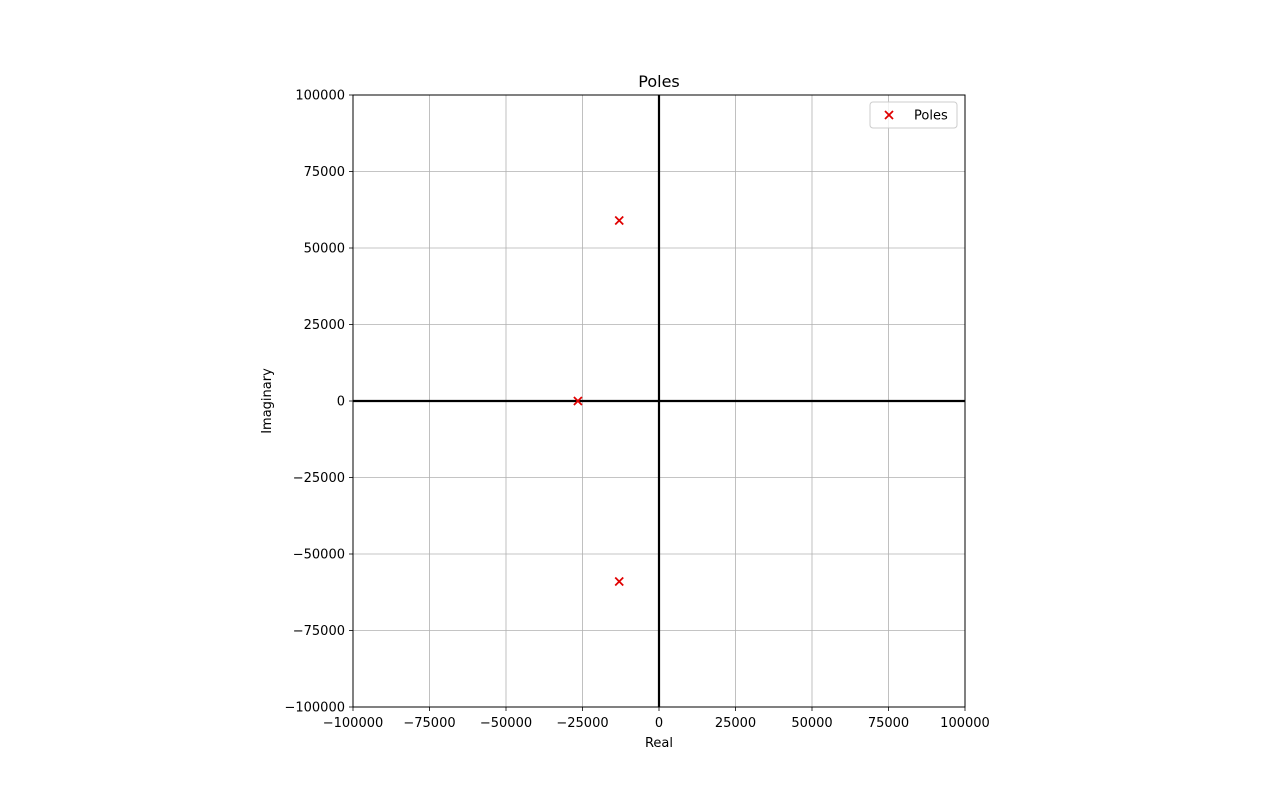 This screenshot has width=1286, height=794. Describe the element at coordinates (598, 401) in the screenshot. I see `data-points` at that location.